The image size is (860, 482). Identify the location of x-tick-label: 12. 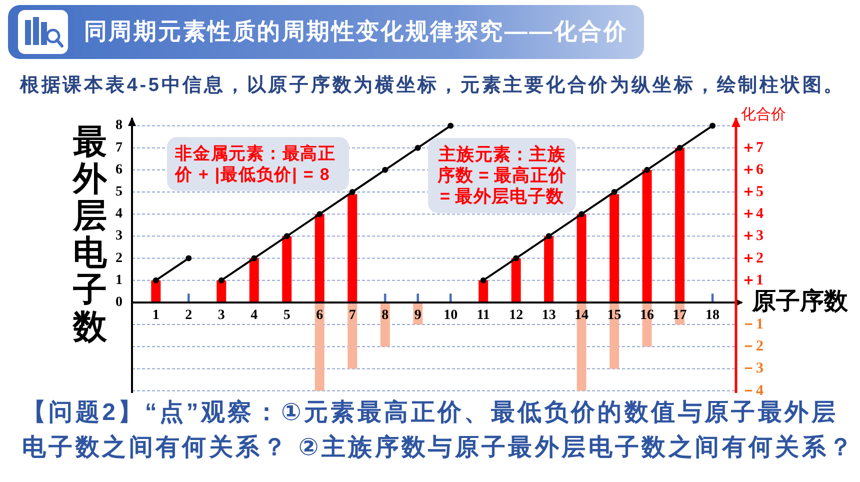
(516, 315).